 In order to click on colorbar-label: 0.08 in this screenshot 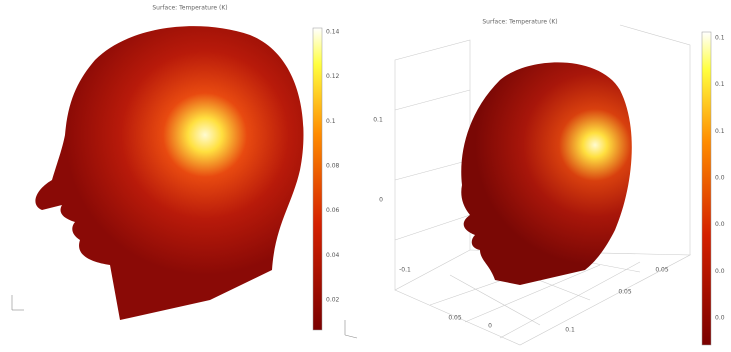, I will do `click(333, 166)`.